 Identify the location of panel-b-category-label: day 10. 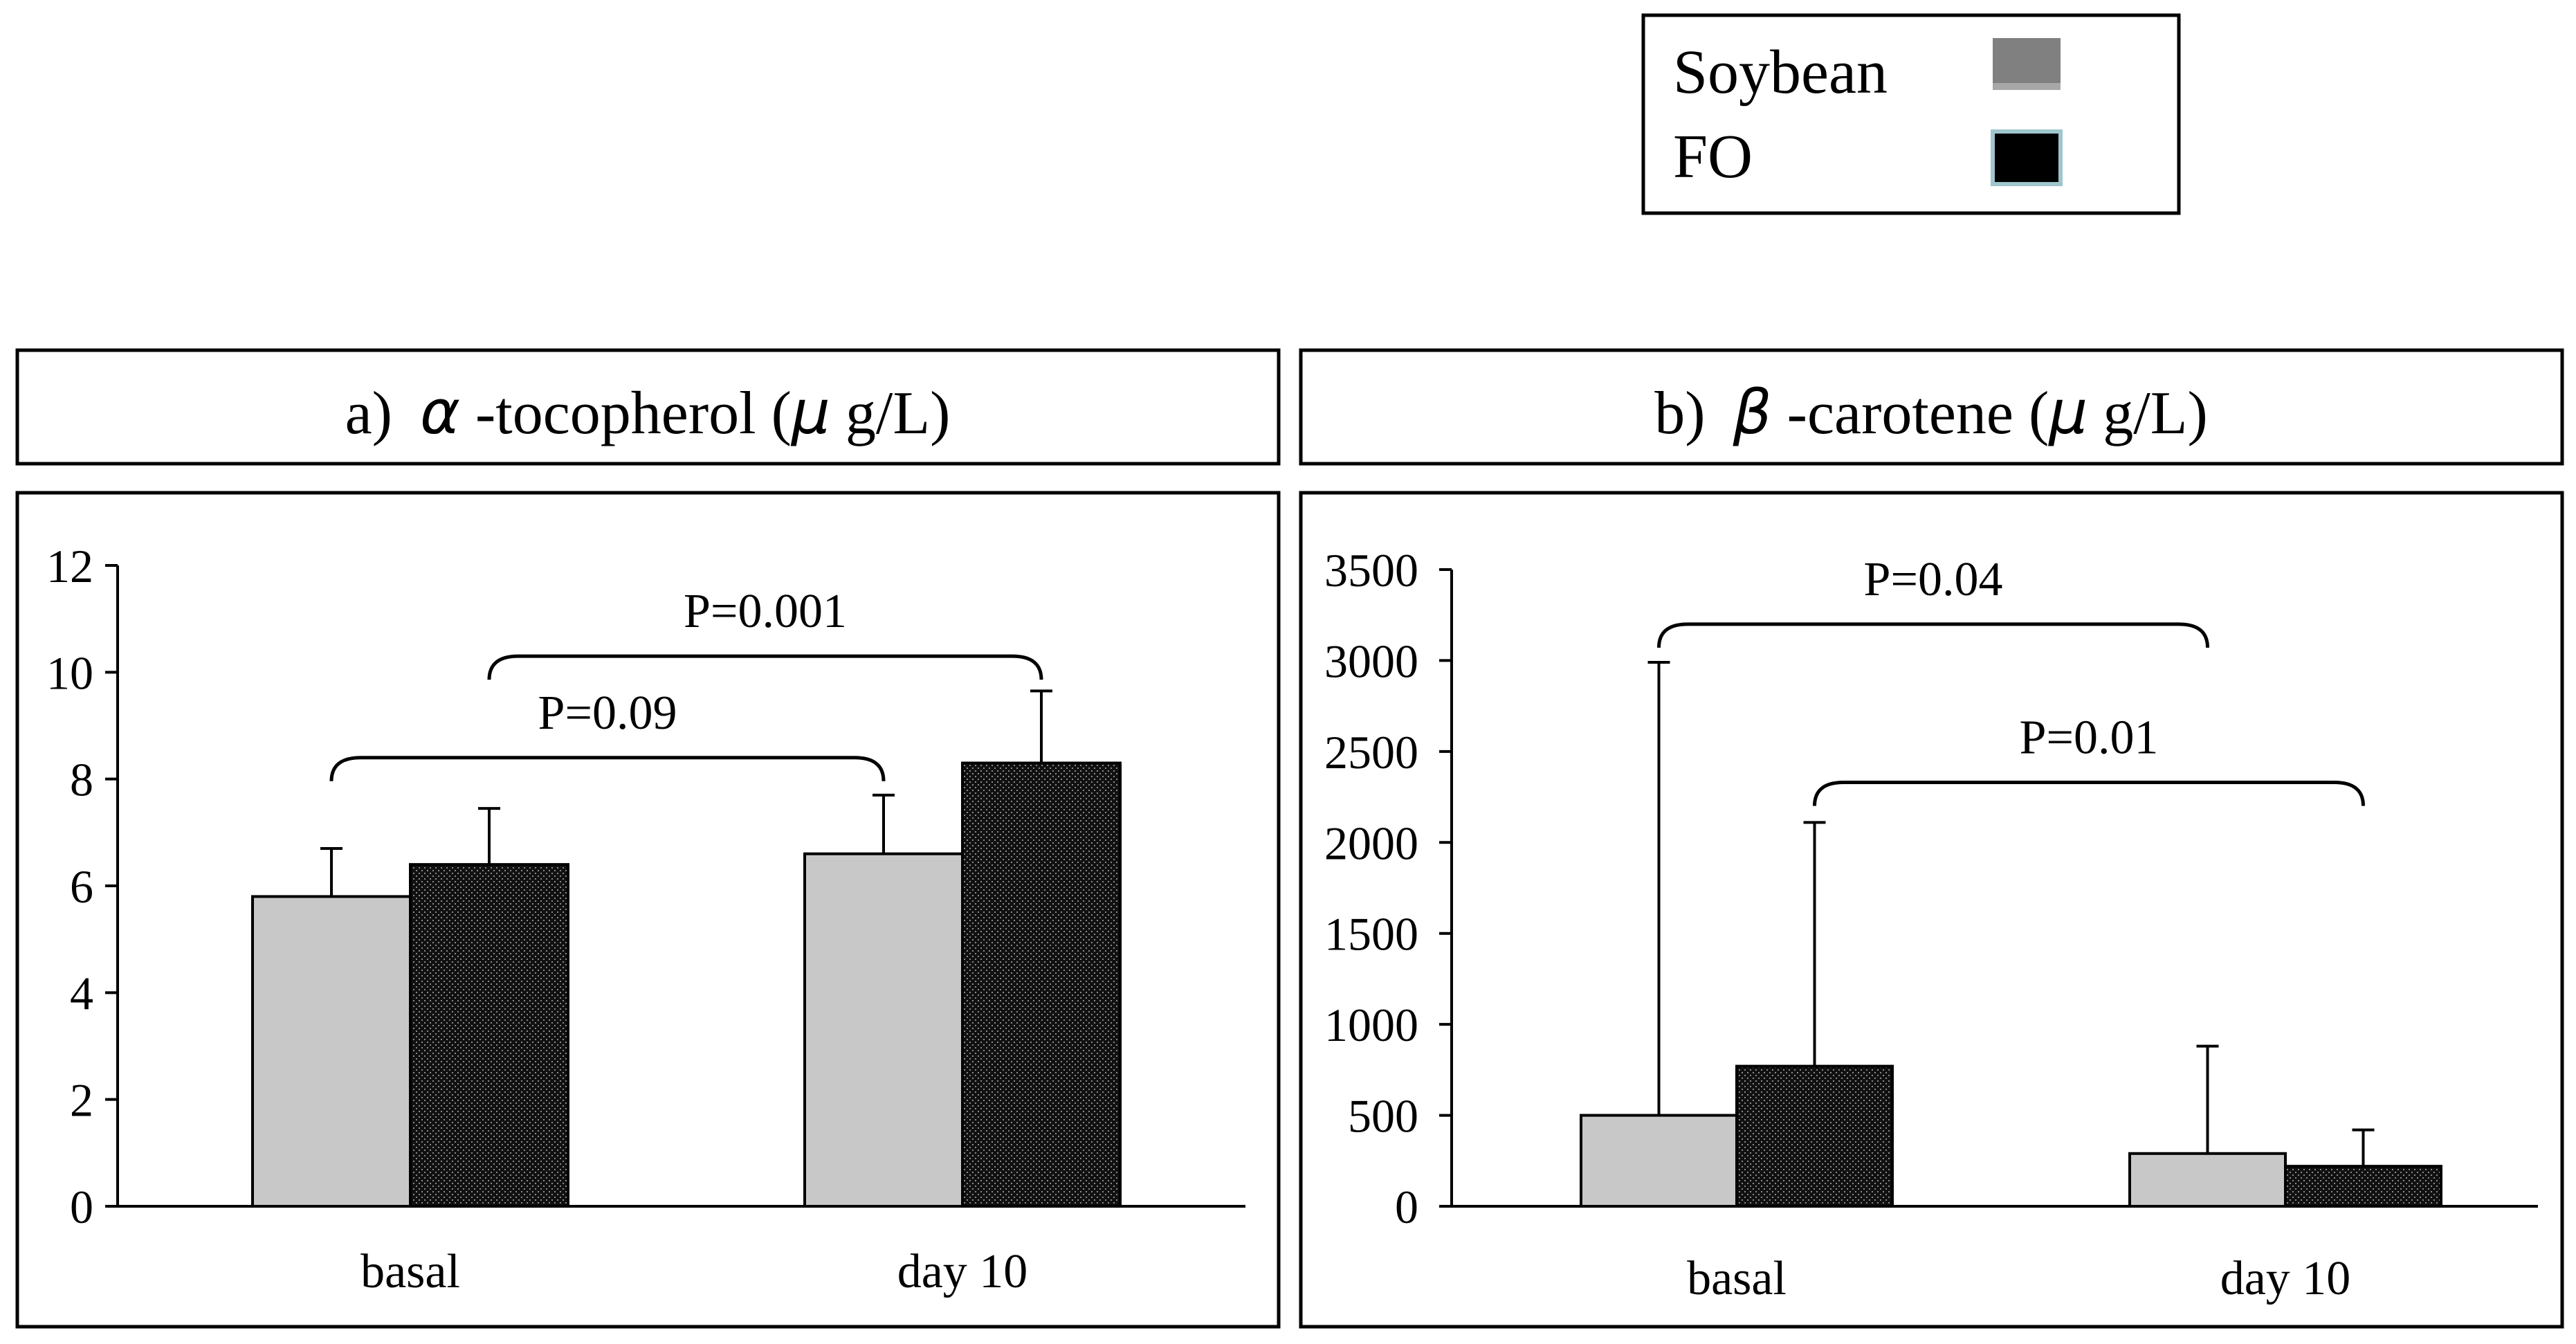
(2285, 1278).